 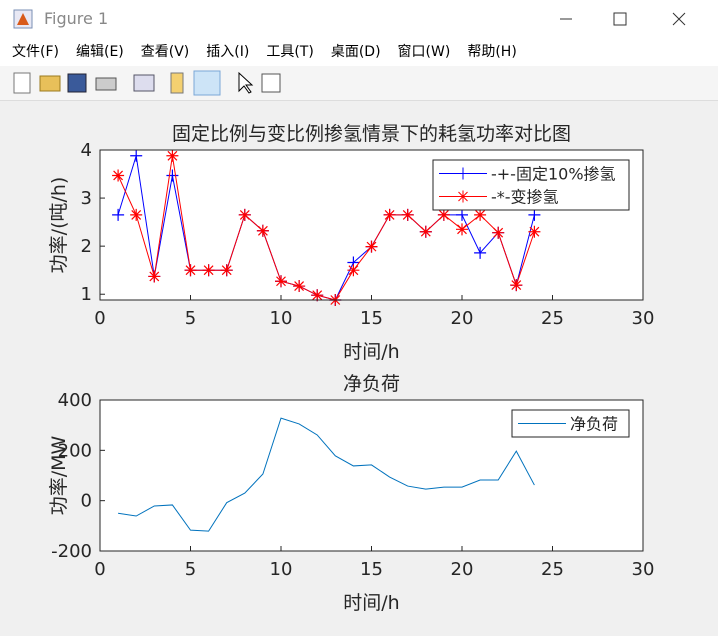 I want to click on menu-item: 桌面(D), so click(x=355, y=52).